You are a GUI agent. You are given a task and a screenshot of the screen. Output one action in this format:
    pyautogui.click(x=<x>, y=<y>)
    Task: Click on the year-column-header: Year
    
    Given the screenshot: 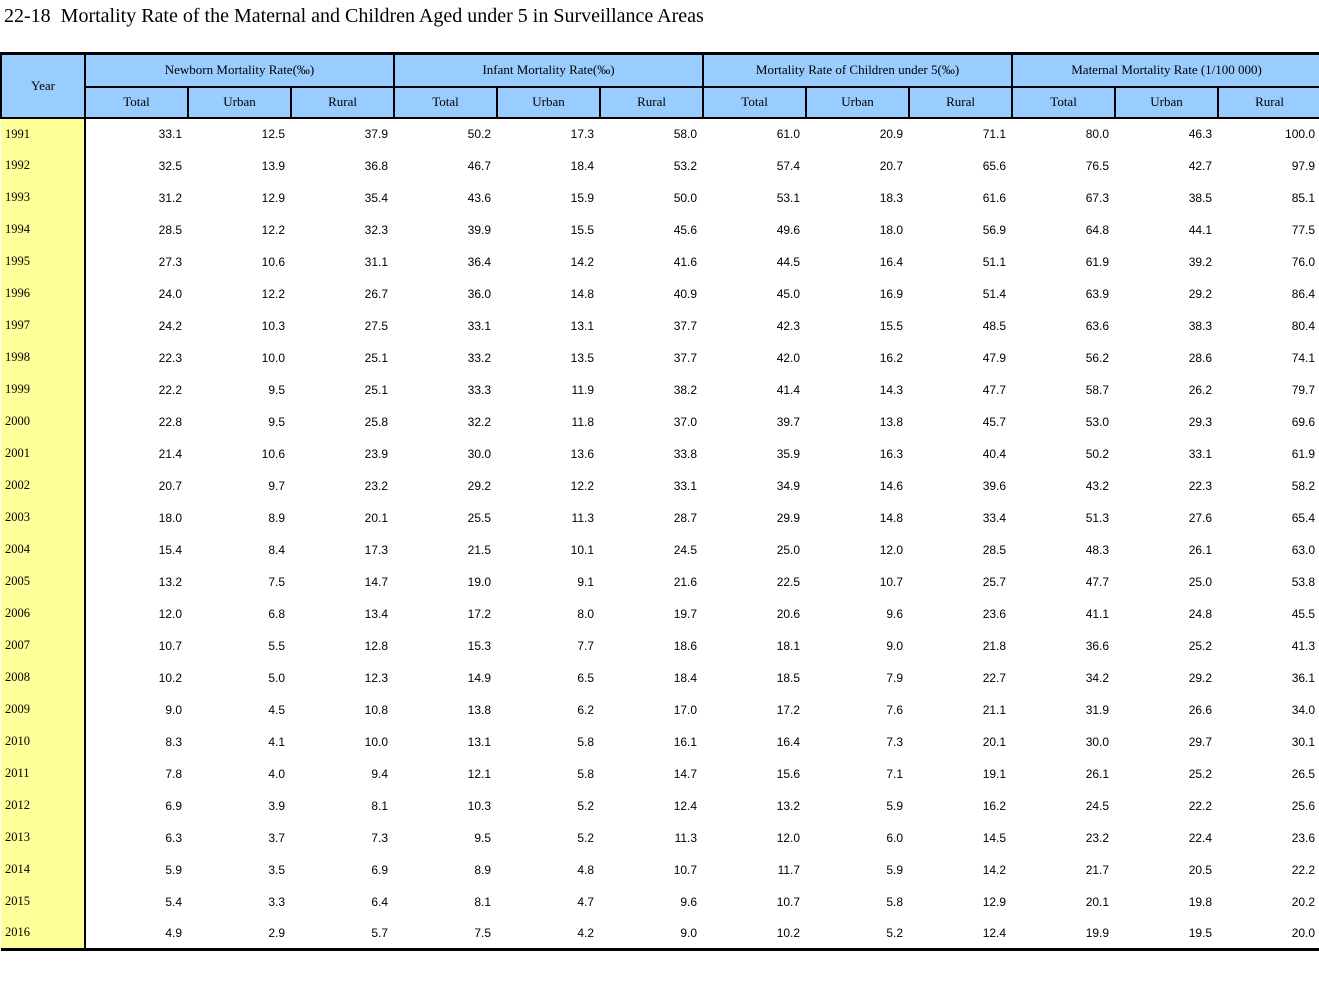 What is the action you would take?
    pyautogui.click(x=43, y=85)
    